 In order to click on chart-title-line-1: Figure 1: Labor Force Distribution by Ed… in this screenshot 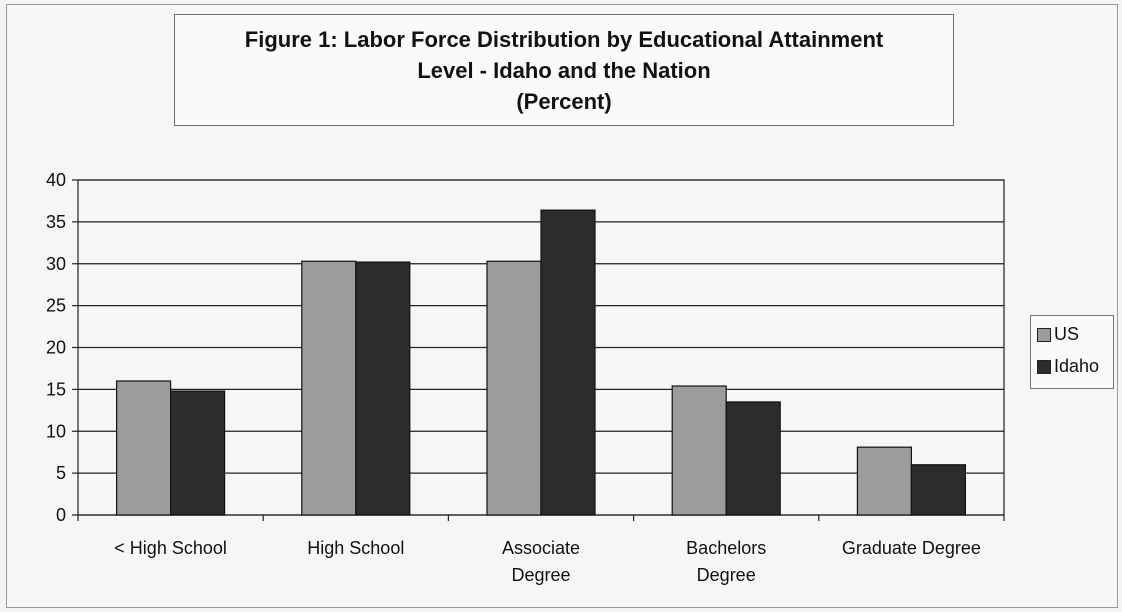, I will do `click(564, 39)`.